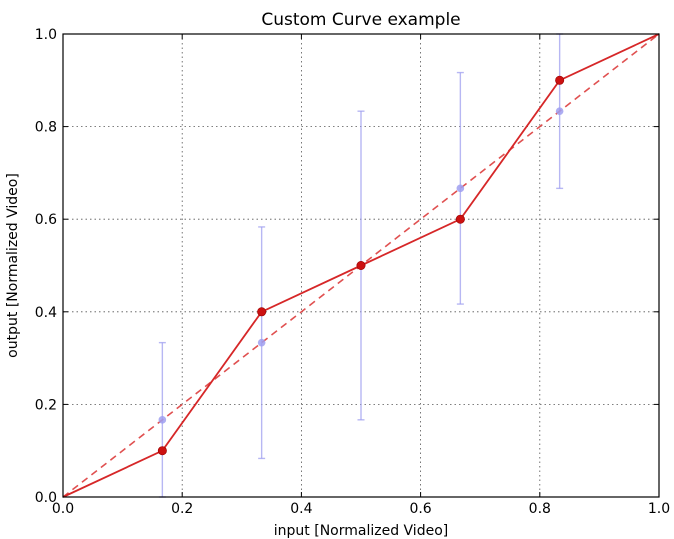  Describe the element at coordinates (46, 313) in the screenshot. I see `y-tick-label: 0.4` at that location.